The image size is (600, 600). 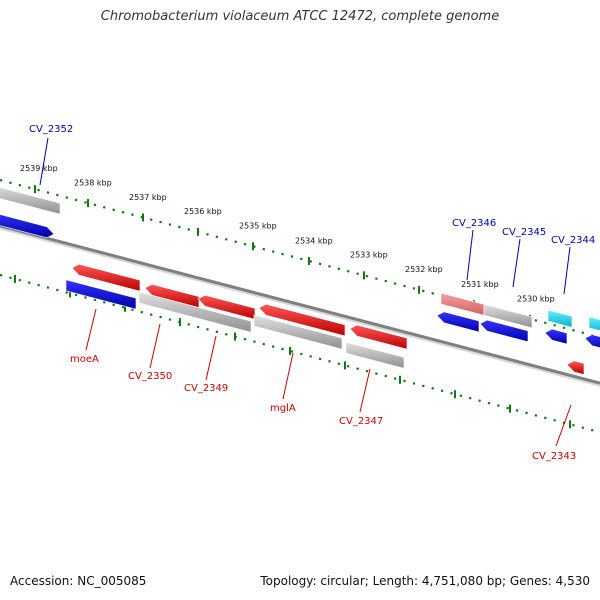 I want to click on gene-label-mgla: mglA, so click(x=283, y=408).